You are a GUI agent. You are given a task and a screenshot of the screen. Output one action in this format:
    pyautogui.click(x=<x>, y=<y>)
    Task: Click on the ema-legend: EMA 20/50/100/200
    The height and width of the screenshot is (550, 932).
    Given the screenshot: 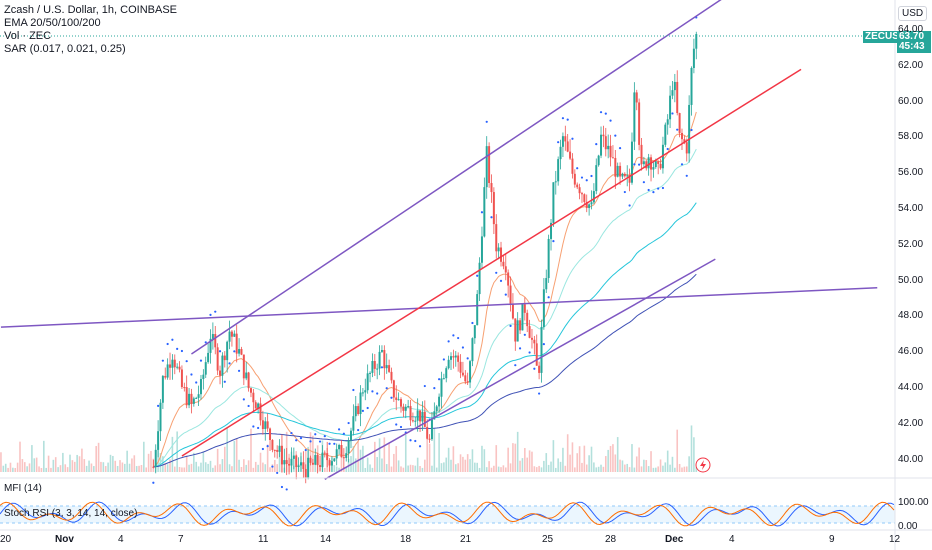 What is the action you would take?
    pyautogui.click(x=52, y=23)
    